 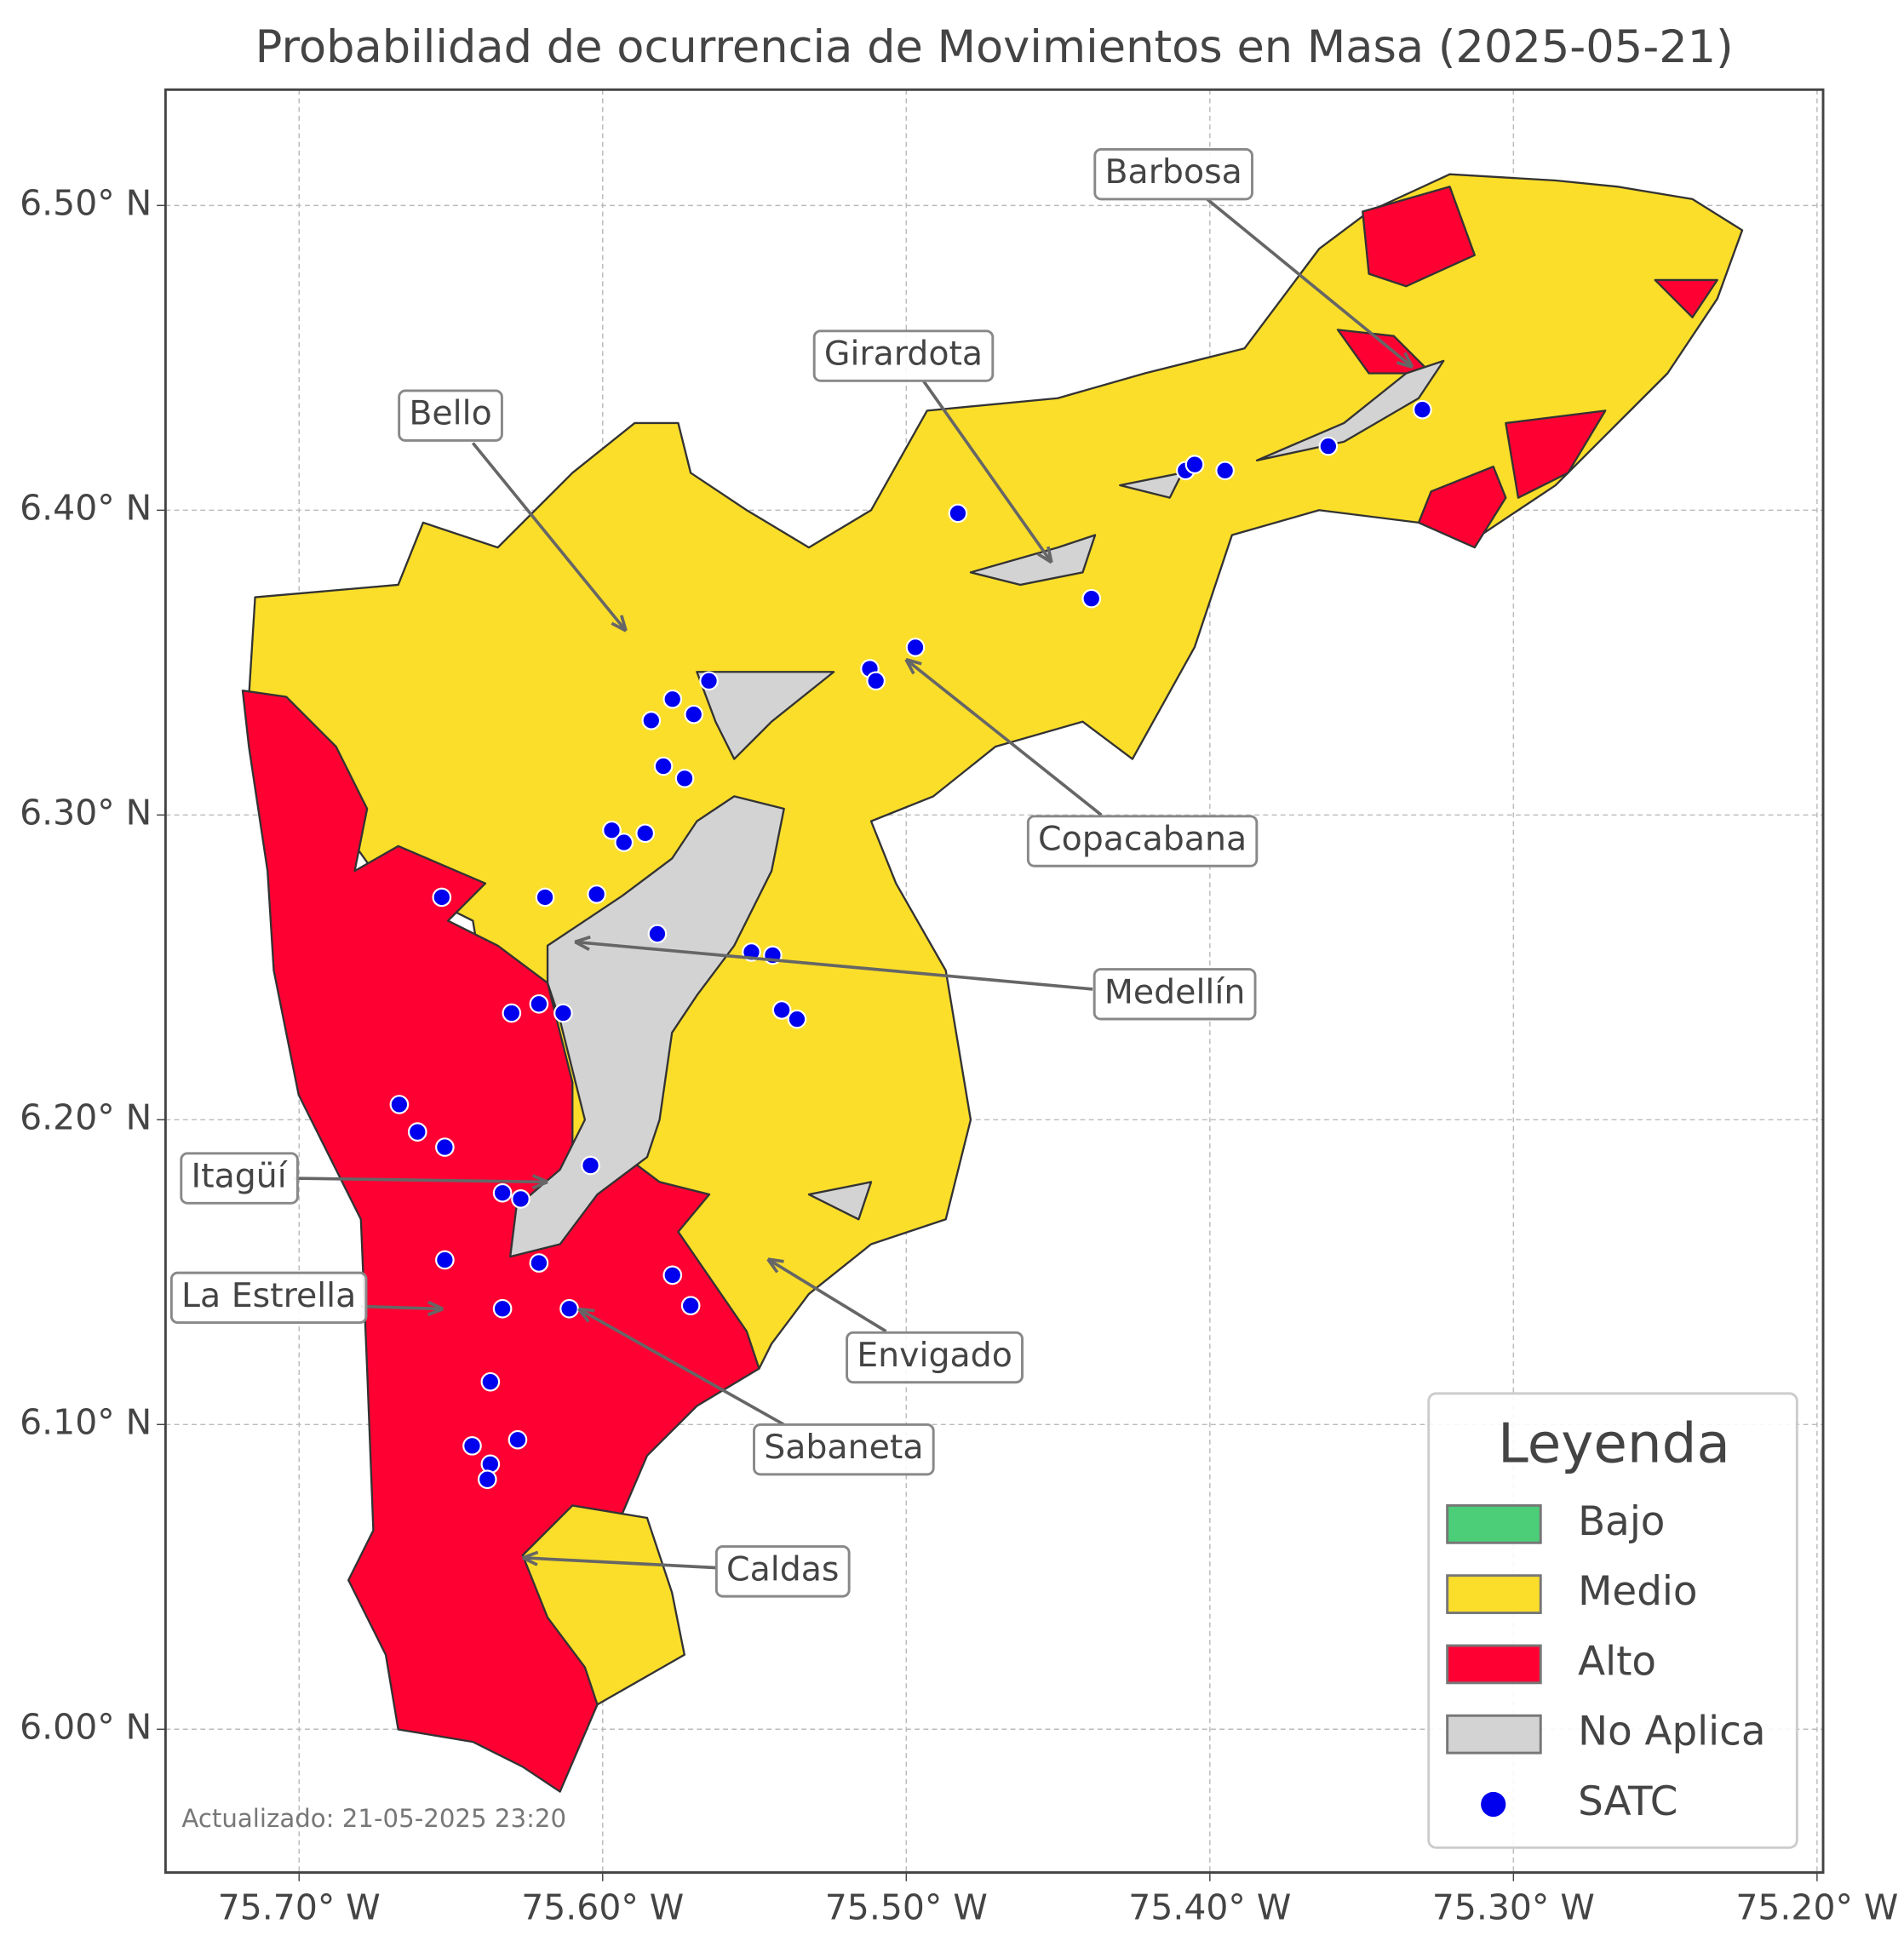 I want to click on annotation-label: Sabaneta, so click(x=844, y=1447).